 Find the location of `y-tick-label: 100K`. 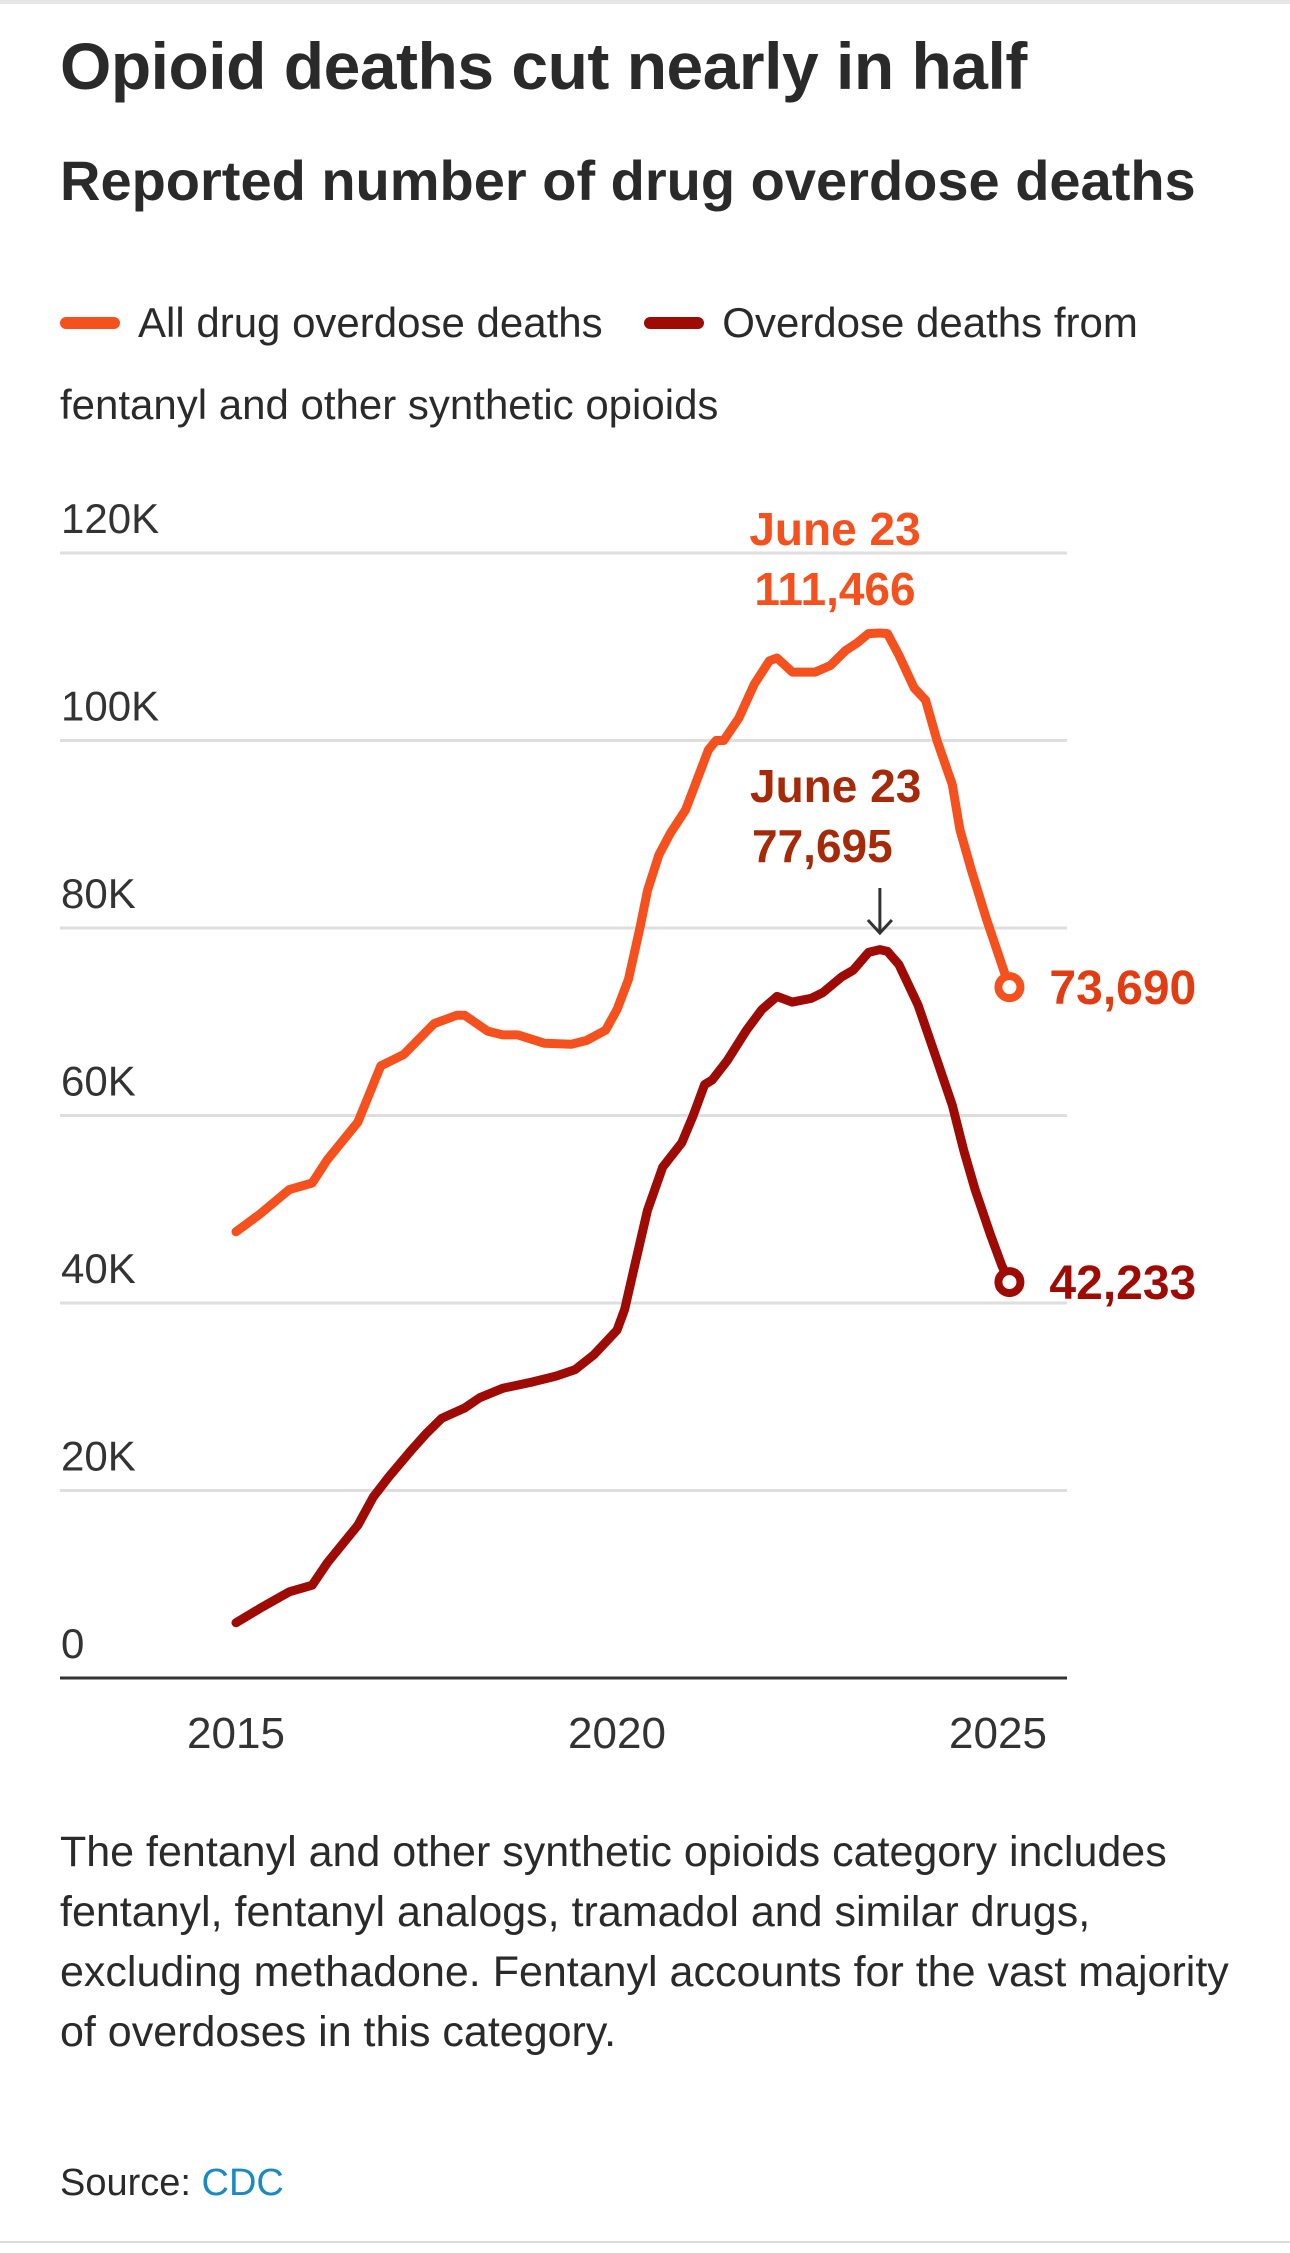

y-tick-label: 100K is located at coordinates (110, 706).